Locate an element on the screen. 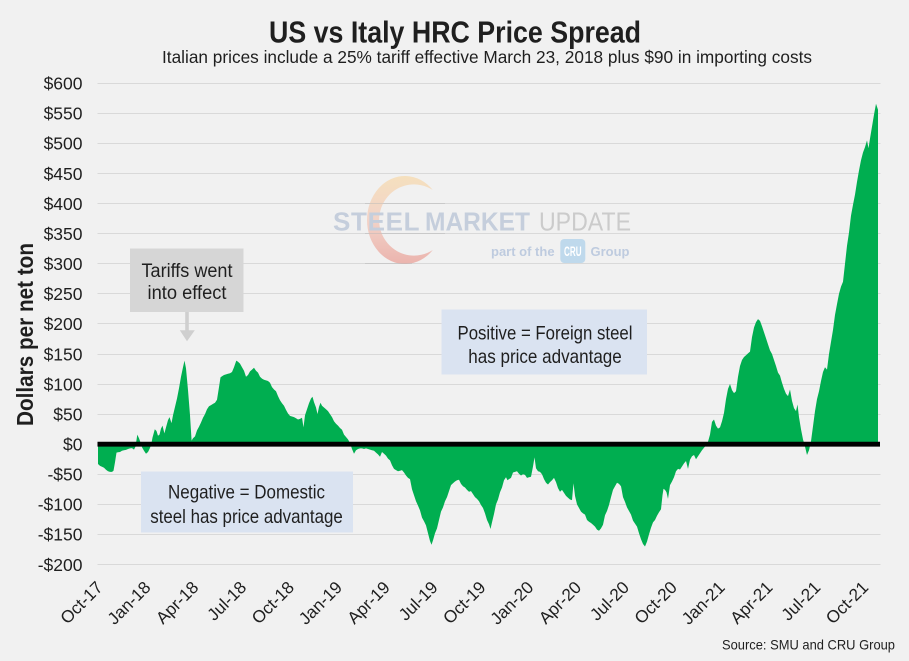 The image size is (909, 661). svg-text: US vs Italy HRC Price Spread is located at coordinates (455, 32).